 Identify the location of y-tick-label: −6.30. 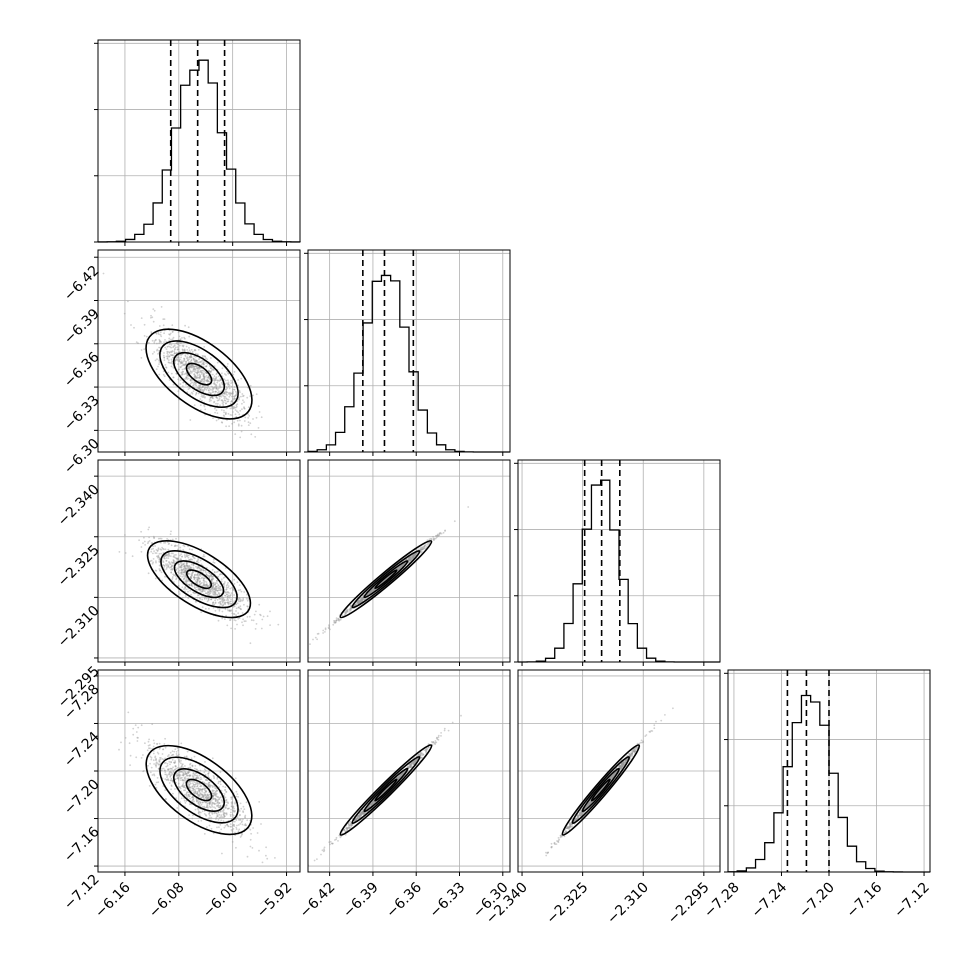
(82, 457).